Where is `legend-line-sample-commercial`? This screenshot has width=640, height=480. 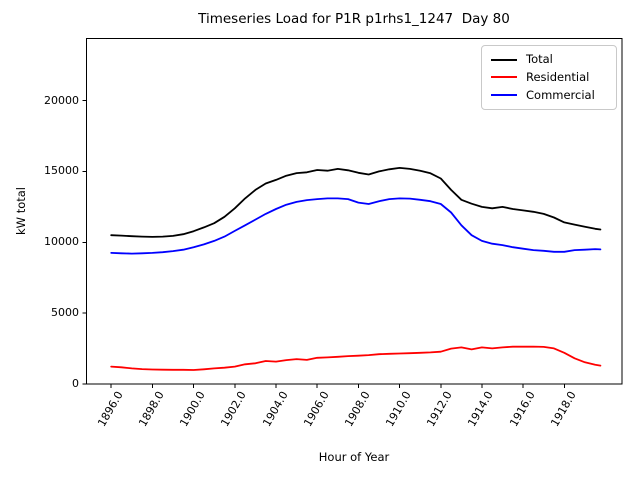 legend-line-sample-commercial is located at coordinates (504, 95).